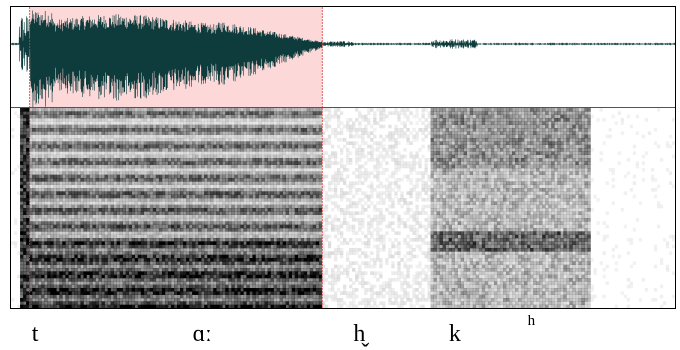 This screenshot has width=680, height=350. Describe the element at coordinates (343, 107) in the screenshot. I see `panel-divider` at that location.